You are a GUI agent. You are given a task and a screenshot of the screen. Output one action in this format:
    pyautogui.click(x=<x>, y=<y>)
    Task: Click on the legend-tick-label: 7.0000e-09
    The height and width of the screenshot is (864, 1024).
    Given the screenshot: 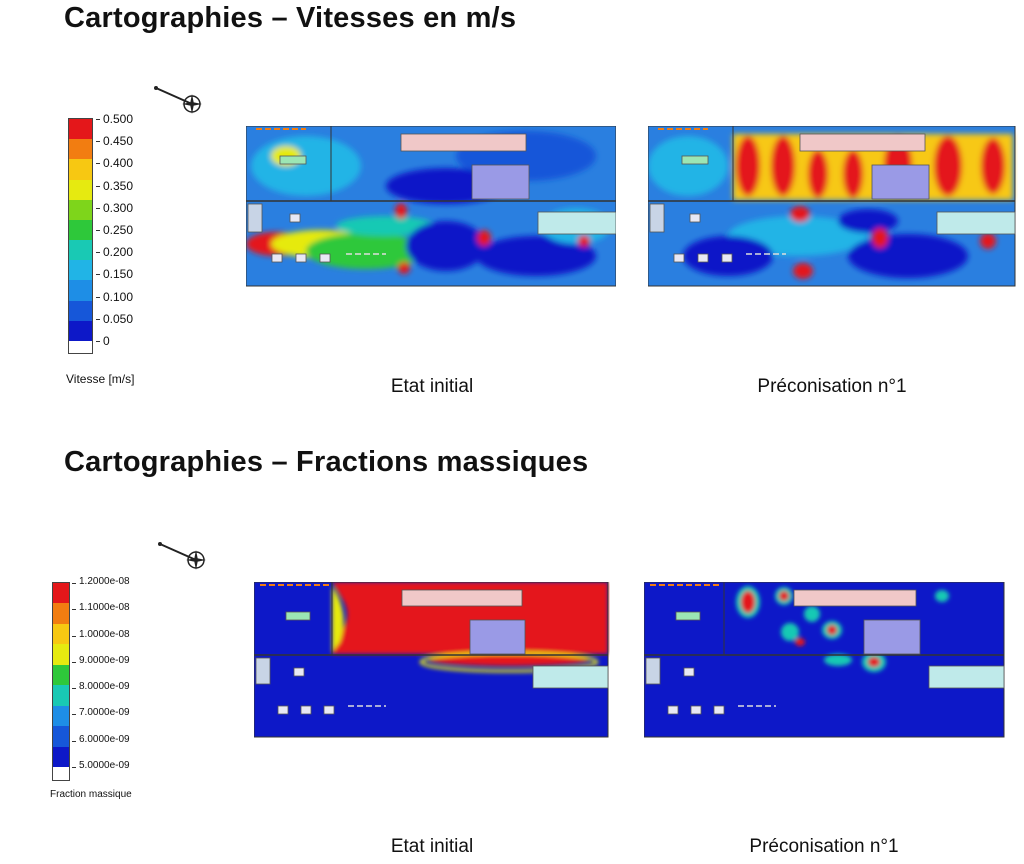 What is the action you would take?
    pyautogui.click(x=101, y=713)
    